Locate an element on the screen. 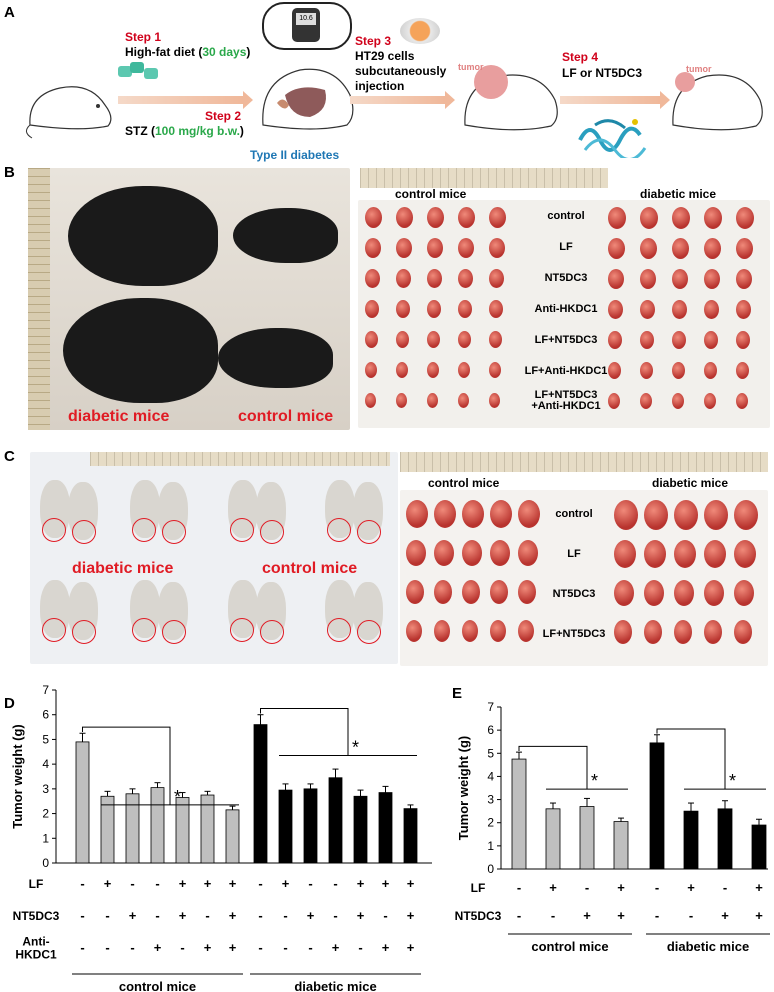 Image resolution: width=774 pixels, height=992 pixels. c-row-label: control is located at coordinates (574, 514).